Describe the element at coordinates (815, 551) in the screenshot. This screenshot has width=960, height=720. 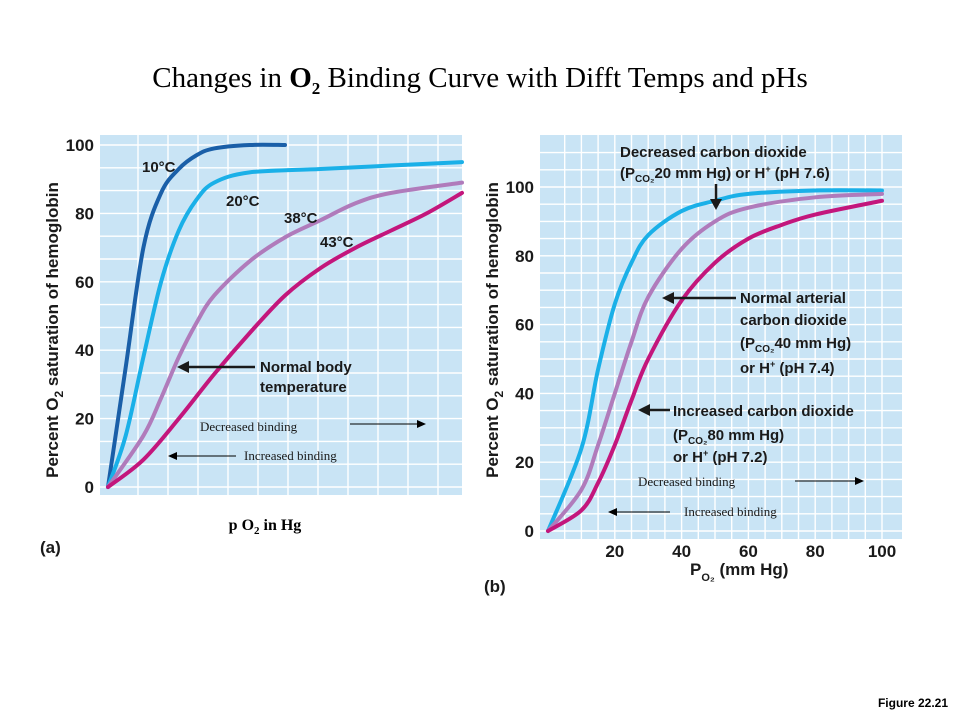
I see `panel-b-x-tick-label: 80` at that location.